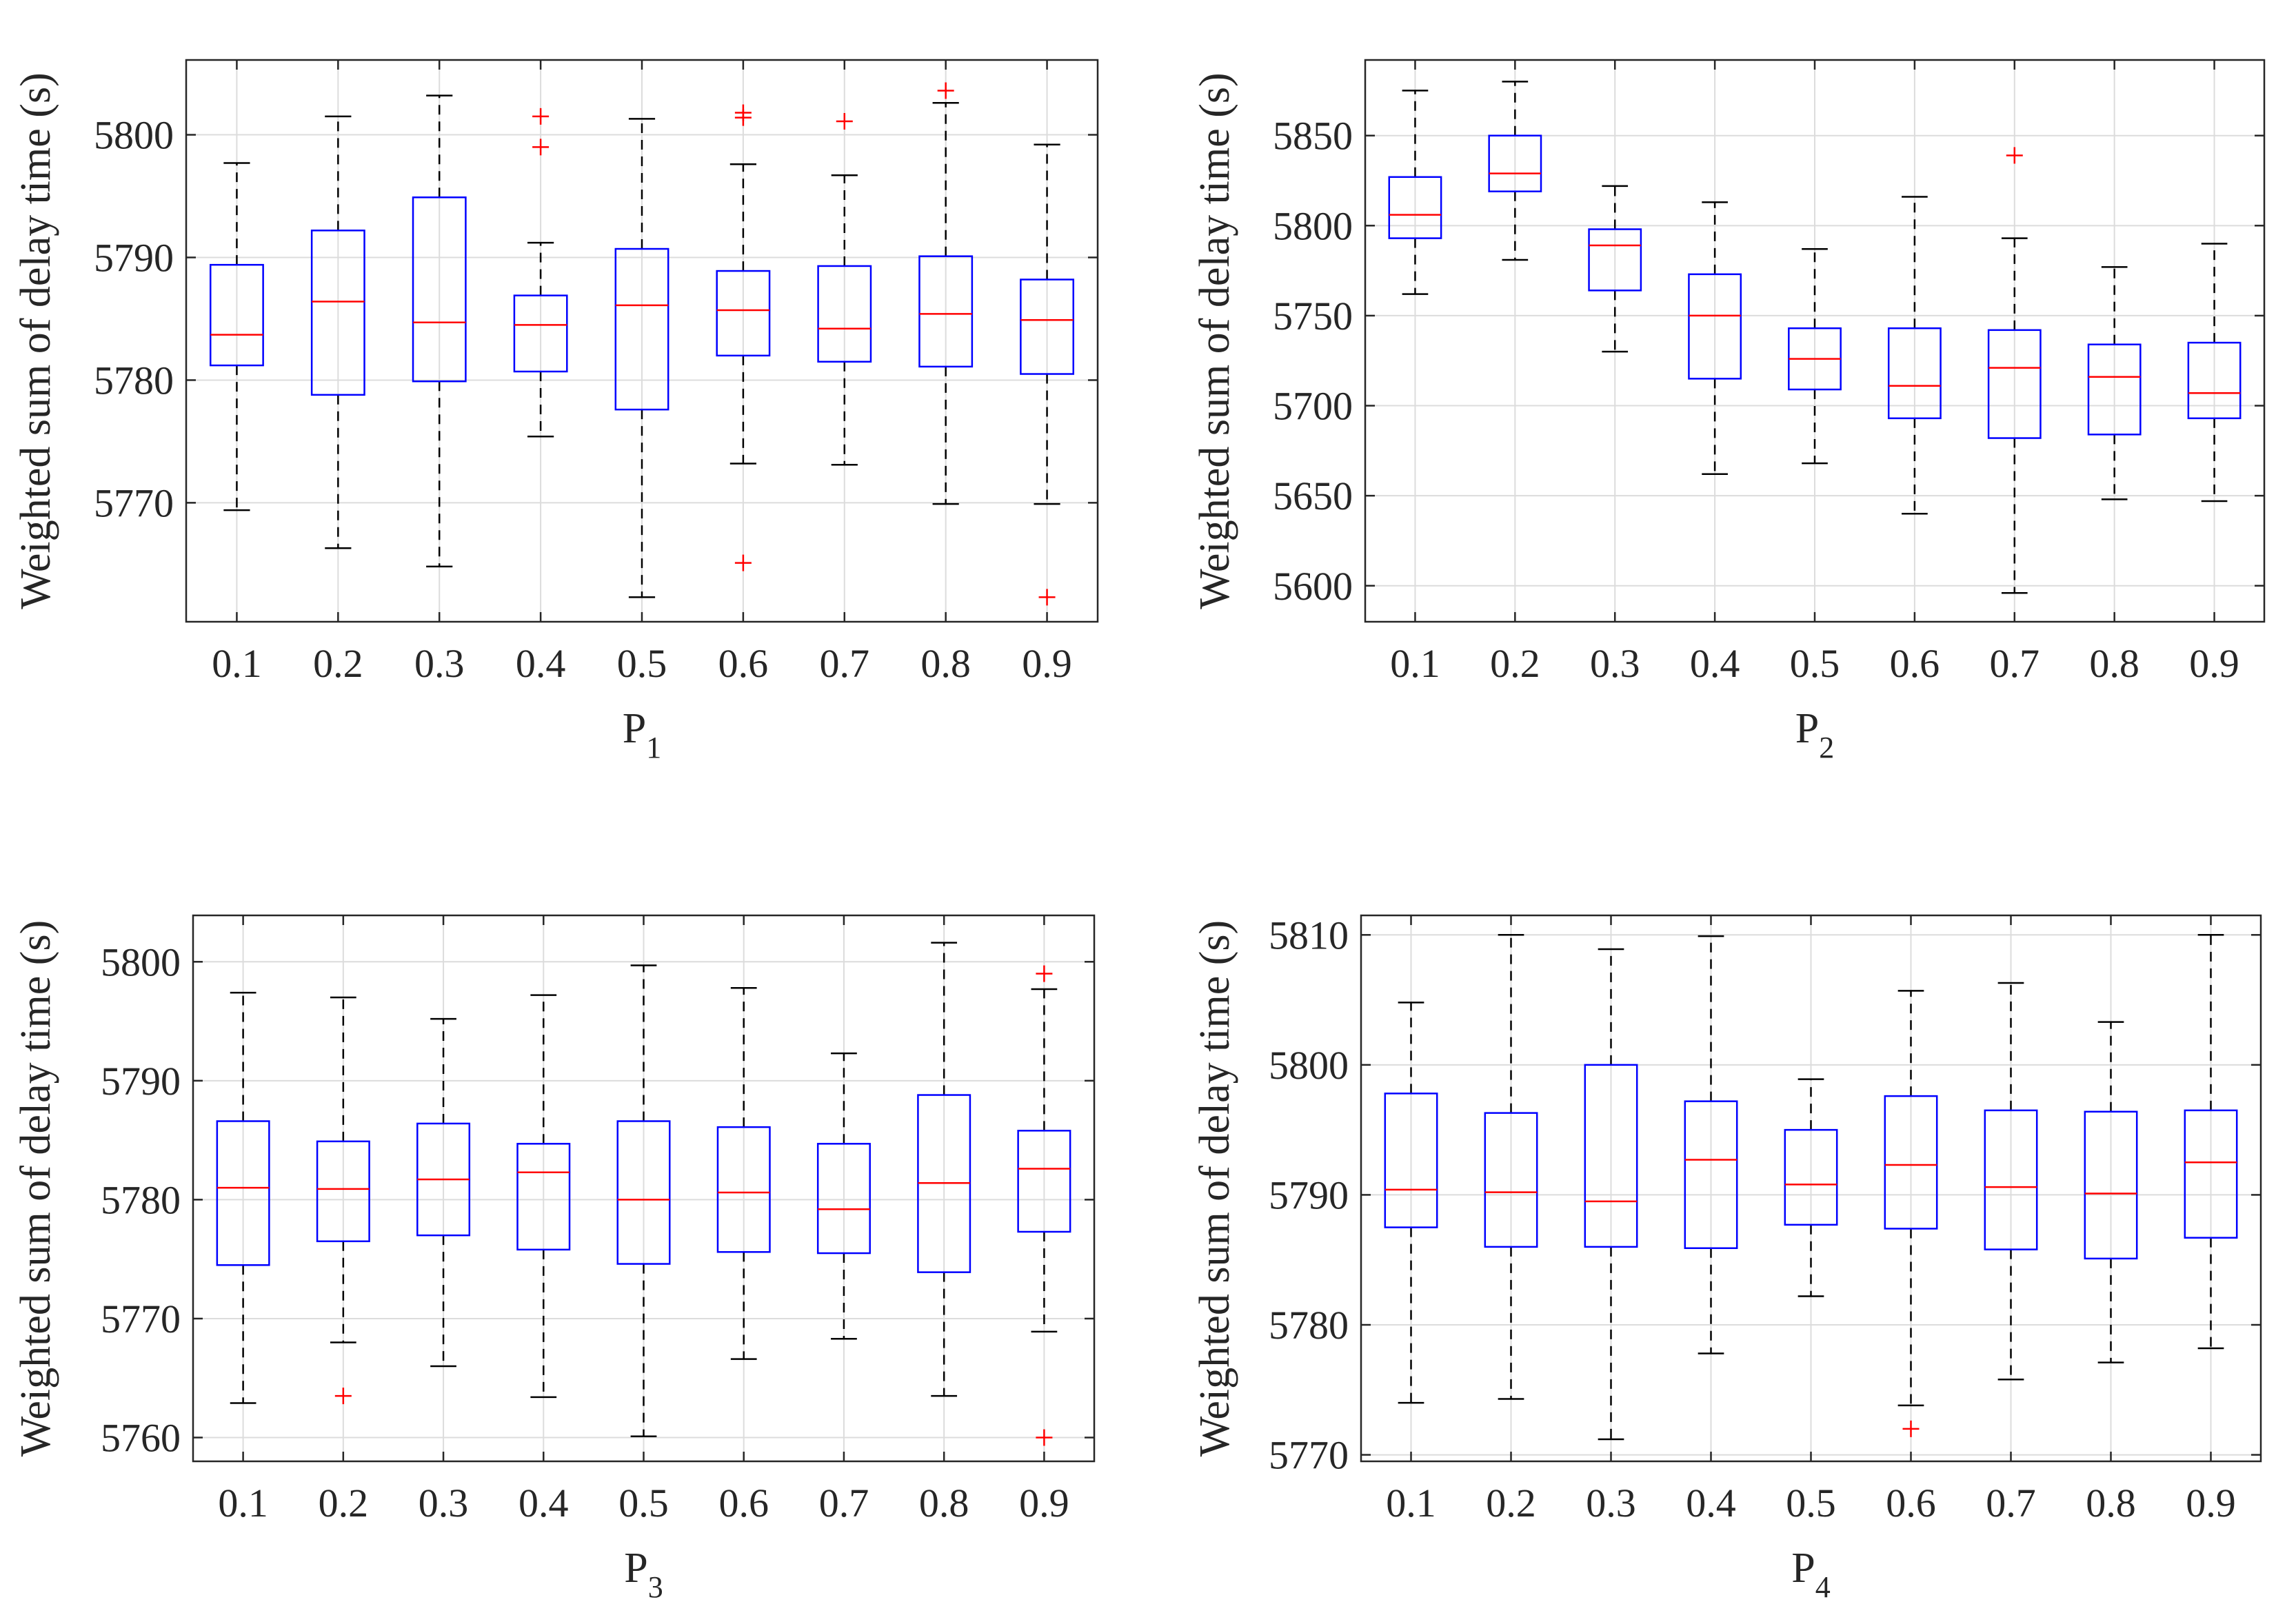  What do you see at coordinates (655, 1587) in the screenshot?
I see `x-axis-label-subscript: 3` at bounding box center [655, 1587].